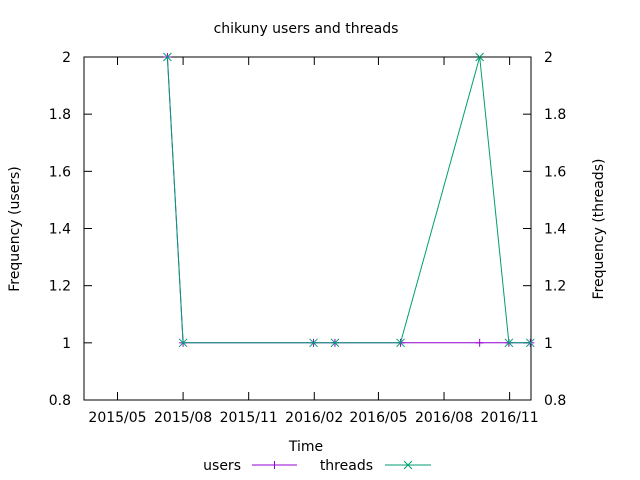 This screenshot has height=480, width=640. What do you see at coordinates (60, 230) in the screenshot?
I see `y-tick-label: 1.4` at bounding box center [60, 230].